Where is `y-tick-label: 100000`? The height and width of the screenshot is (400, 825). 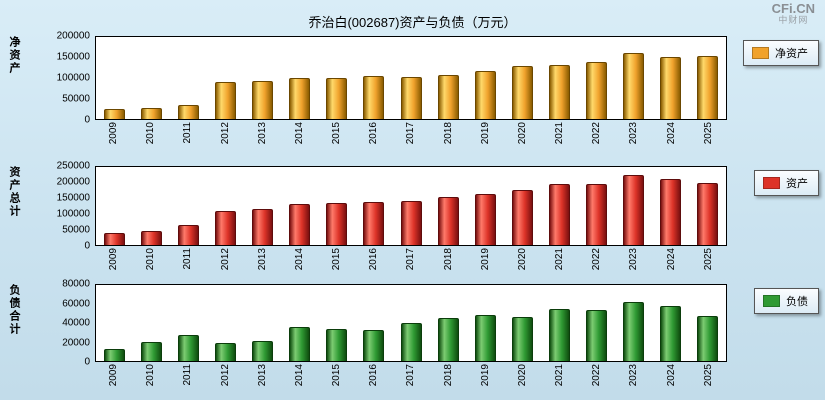 y-tick-label: 100000 is located at coordinates (73, 78).